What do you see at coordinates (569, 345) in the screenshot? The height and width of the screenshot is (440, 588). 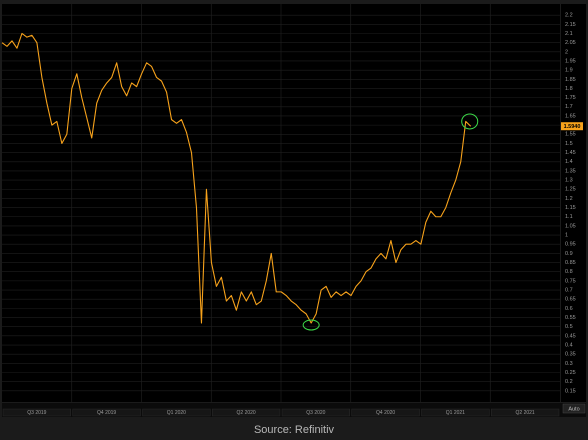 I see `y-tick-label: 0.4` at bounding box center [569, 345].